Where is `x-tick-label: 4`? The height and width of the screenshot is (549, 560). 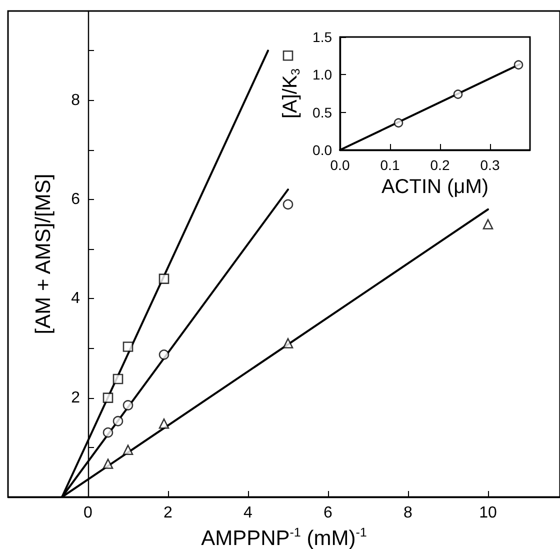
x-tick-label: 4 is located at coordinates (248, 513).